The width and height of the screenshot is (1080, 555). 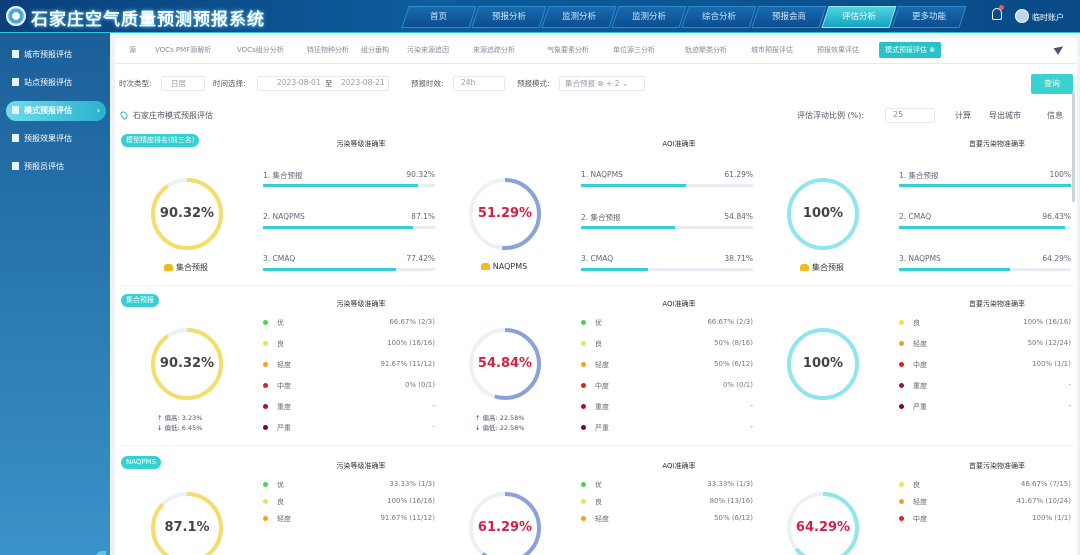 I want to click on nav-item-3: 监测分析, so click(x=649, y=17).